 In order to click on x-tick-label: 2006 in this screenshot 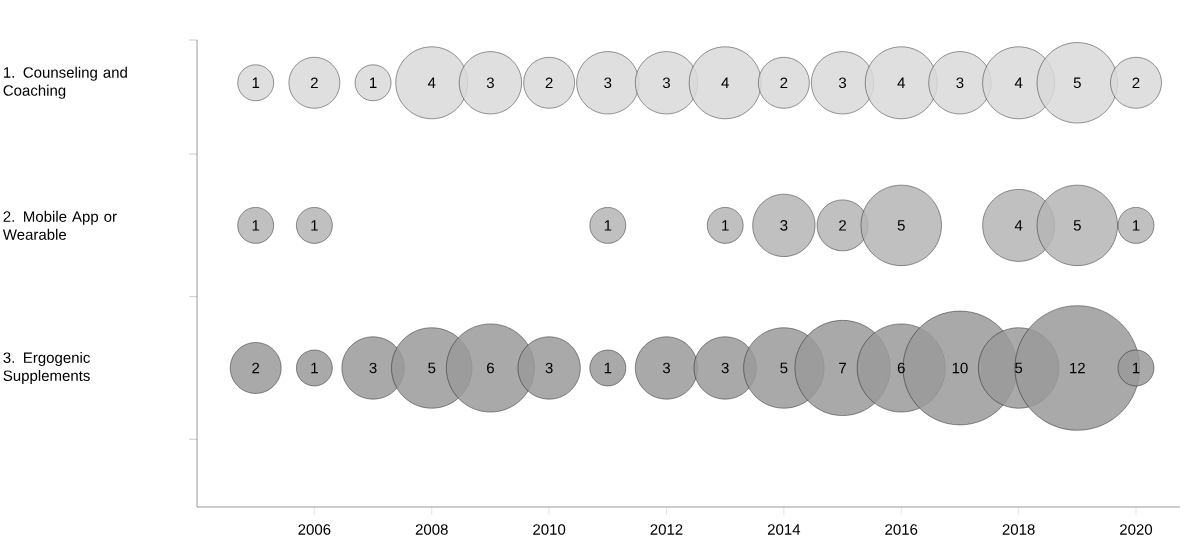, I will do `click(314, 529)`.